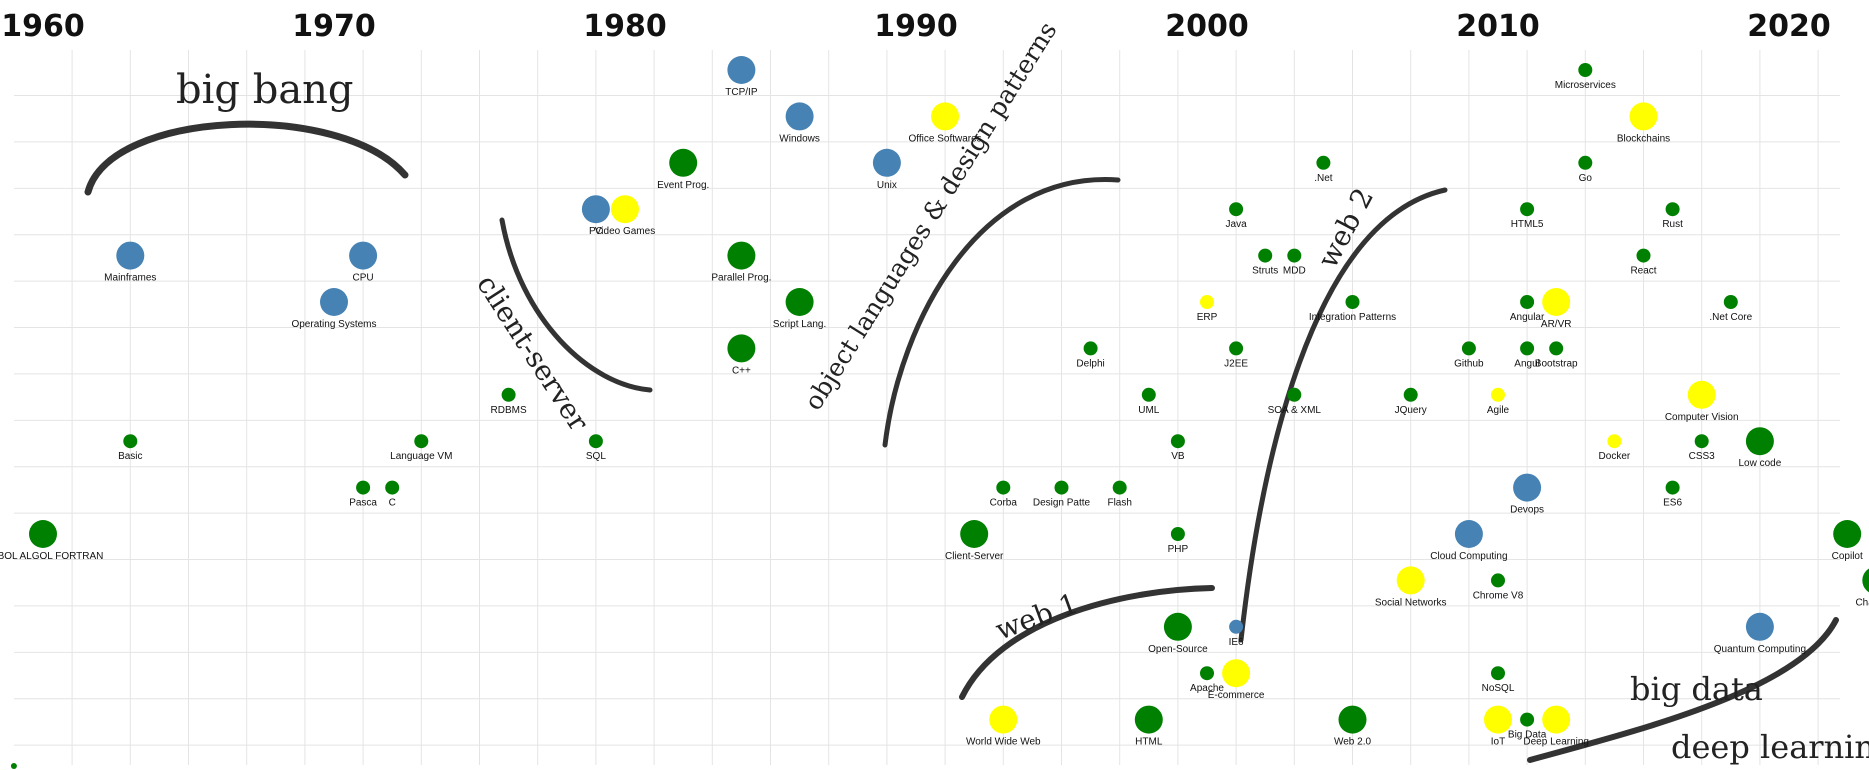  I want to click on data-point-label: C, so click(392, 503).